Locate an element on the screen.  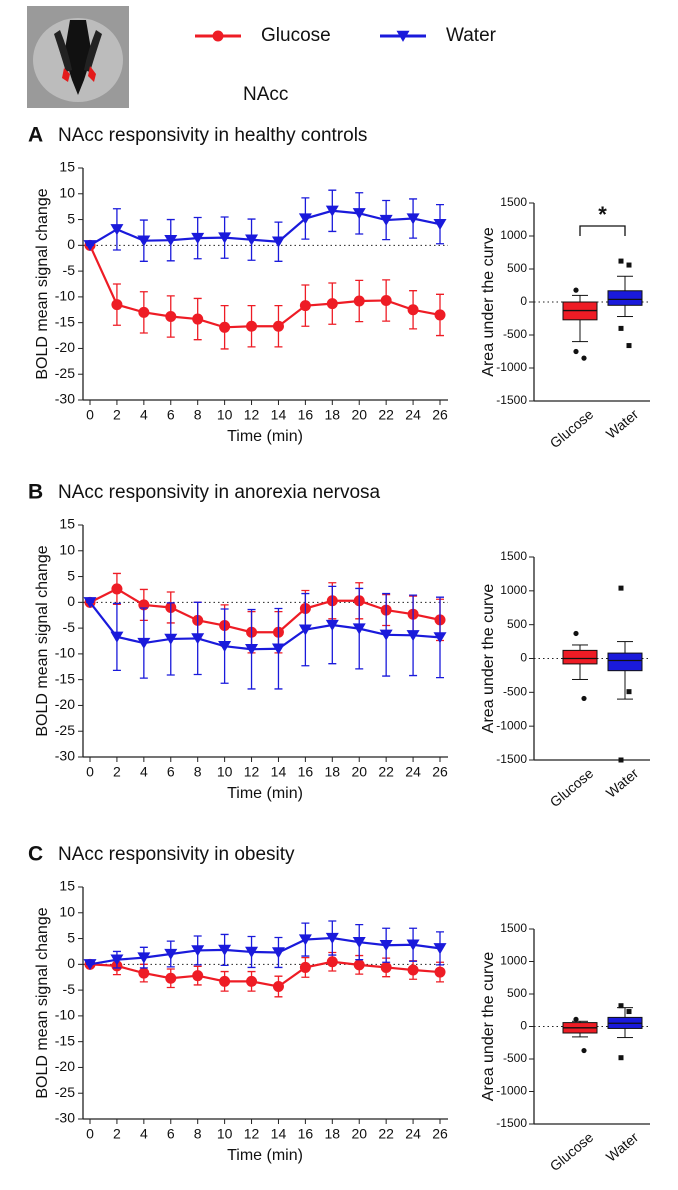
significance-bracket is located at coordinates (602, 230).